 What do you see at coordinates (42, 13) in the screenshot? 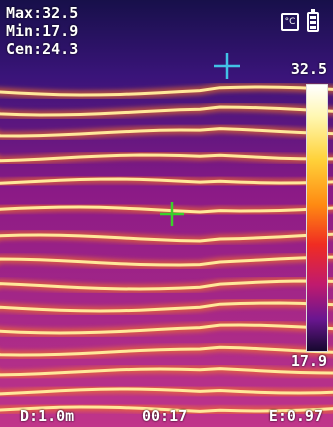
I see `max-temp-readout: Max:32.5` at bounding box center [42, 13].